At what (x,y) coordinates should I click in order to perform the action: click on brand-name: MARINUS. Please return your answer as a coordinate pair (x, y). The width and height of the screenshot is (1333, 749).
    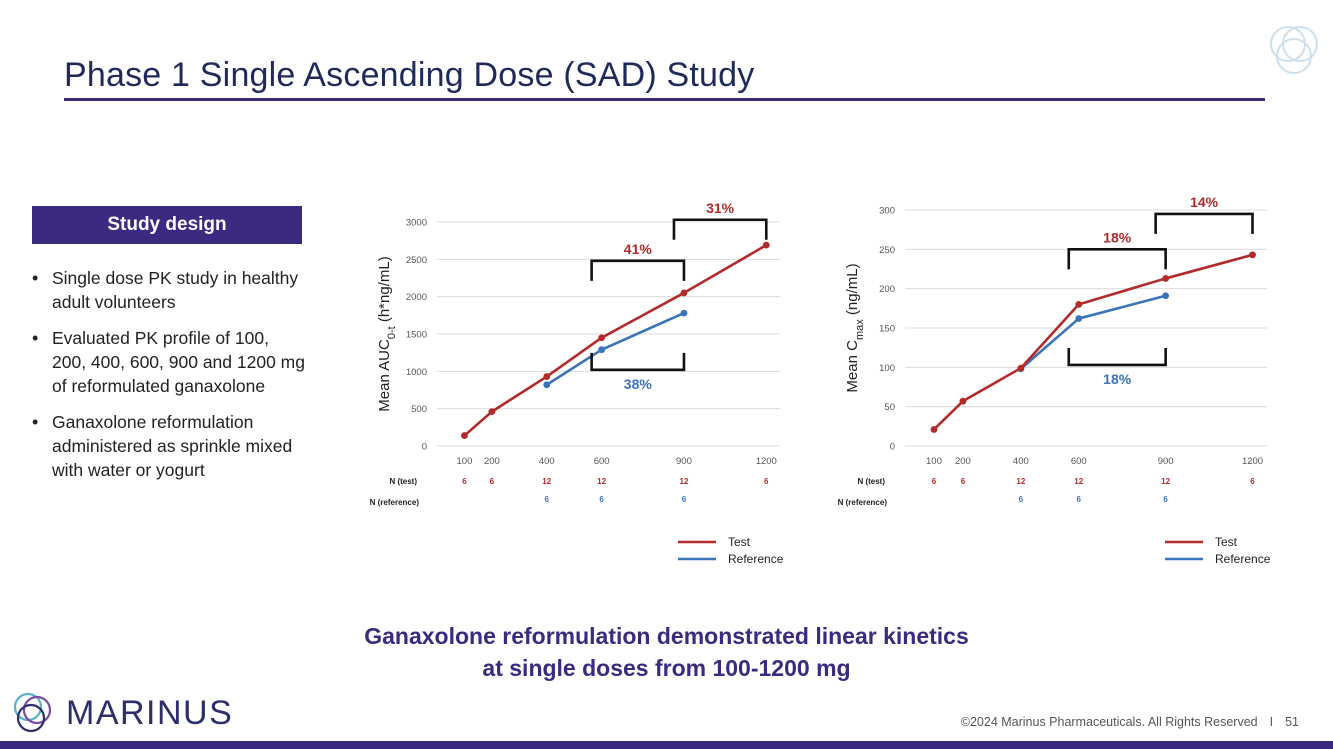
    Looking at the image, I should click on (150, 712).